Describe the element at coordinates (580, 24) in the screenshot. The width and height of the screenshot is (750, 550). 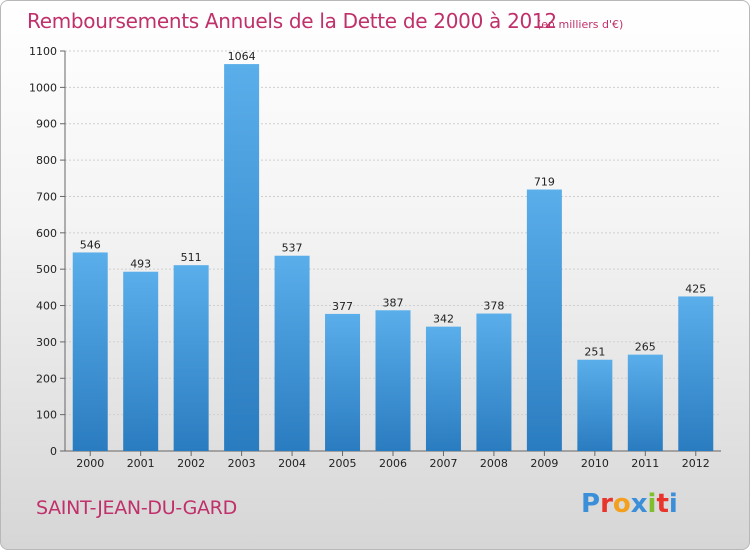
I see `chart-subtitle: (en milliers d'€)` at that location.